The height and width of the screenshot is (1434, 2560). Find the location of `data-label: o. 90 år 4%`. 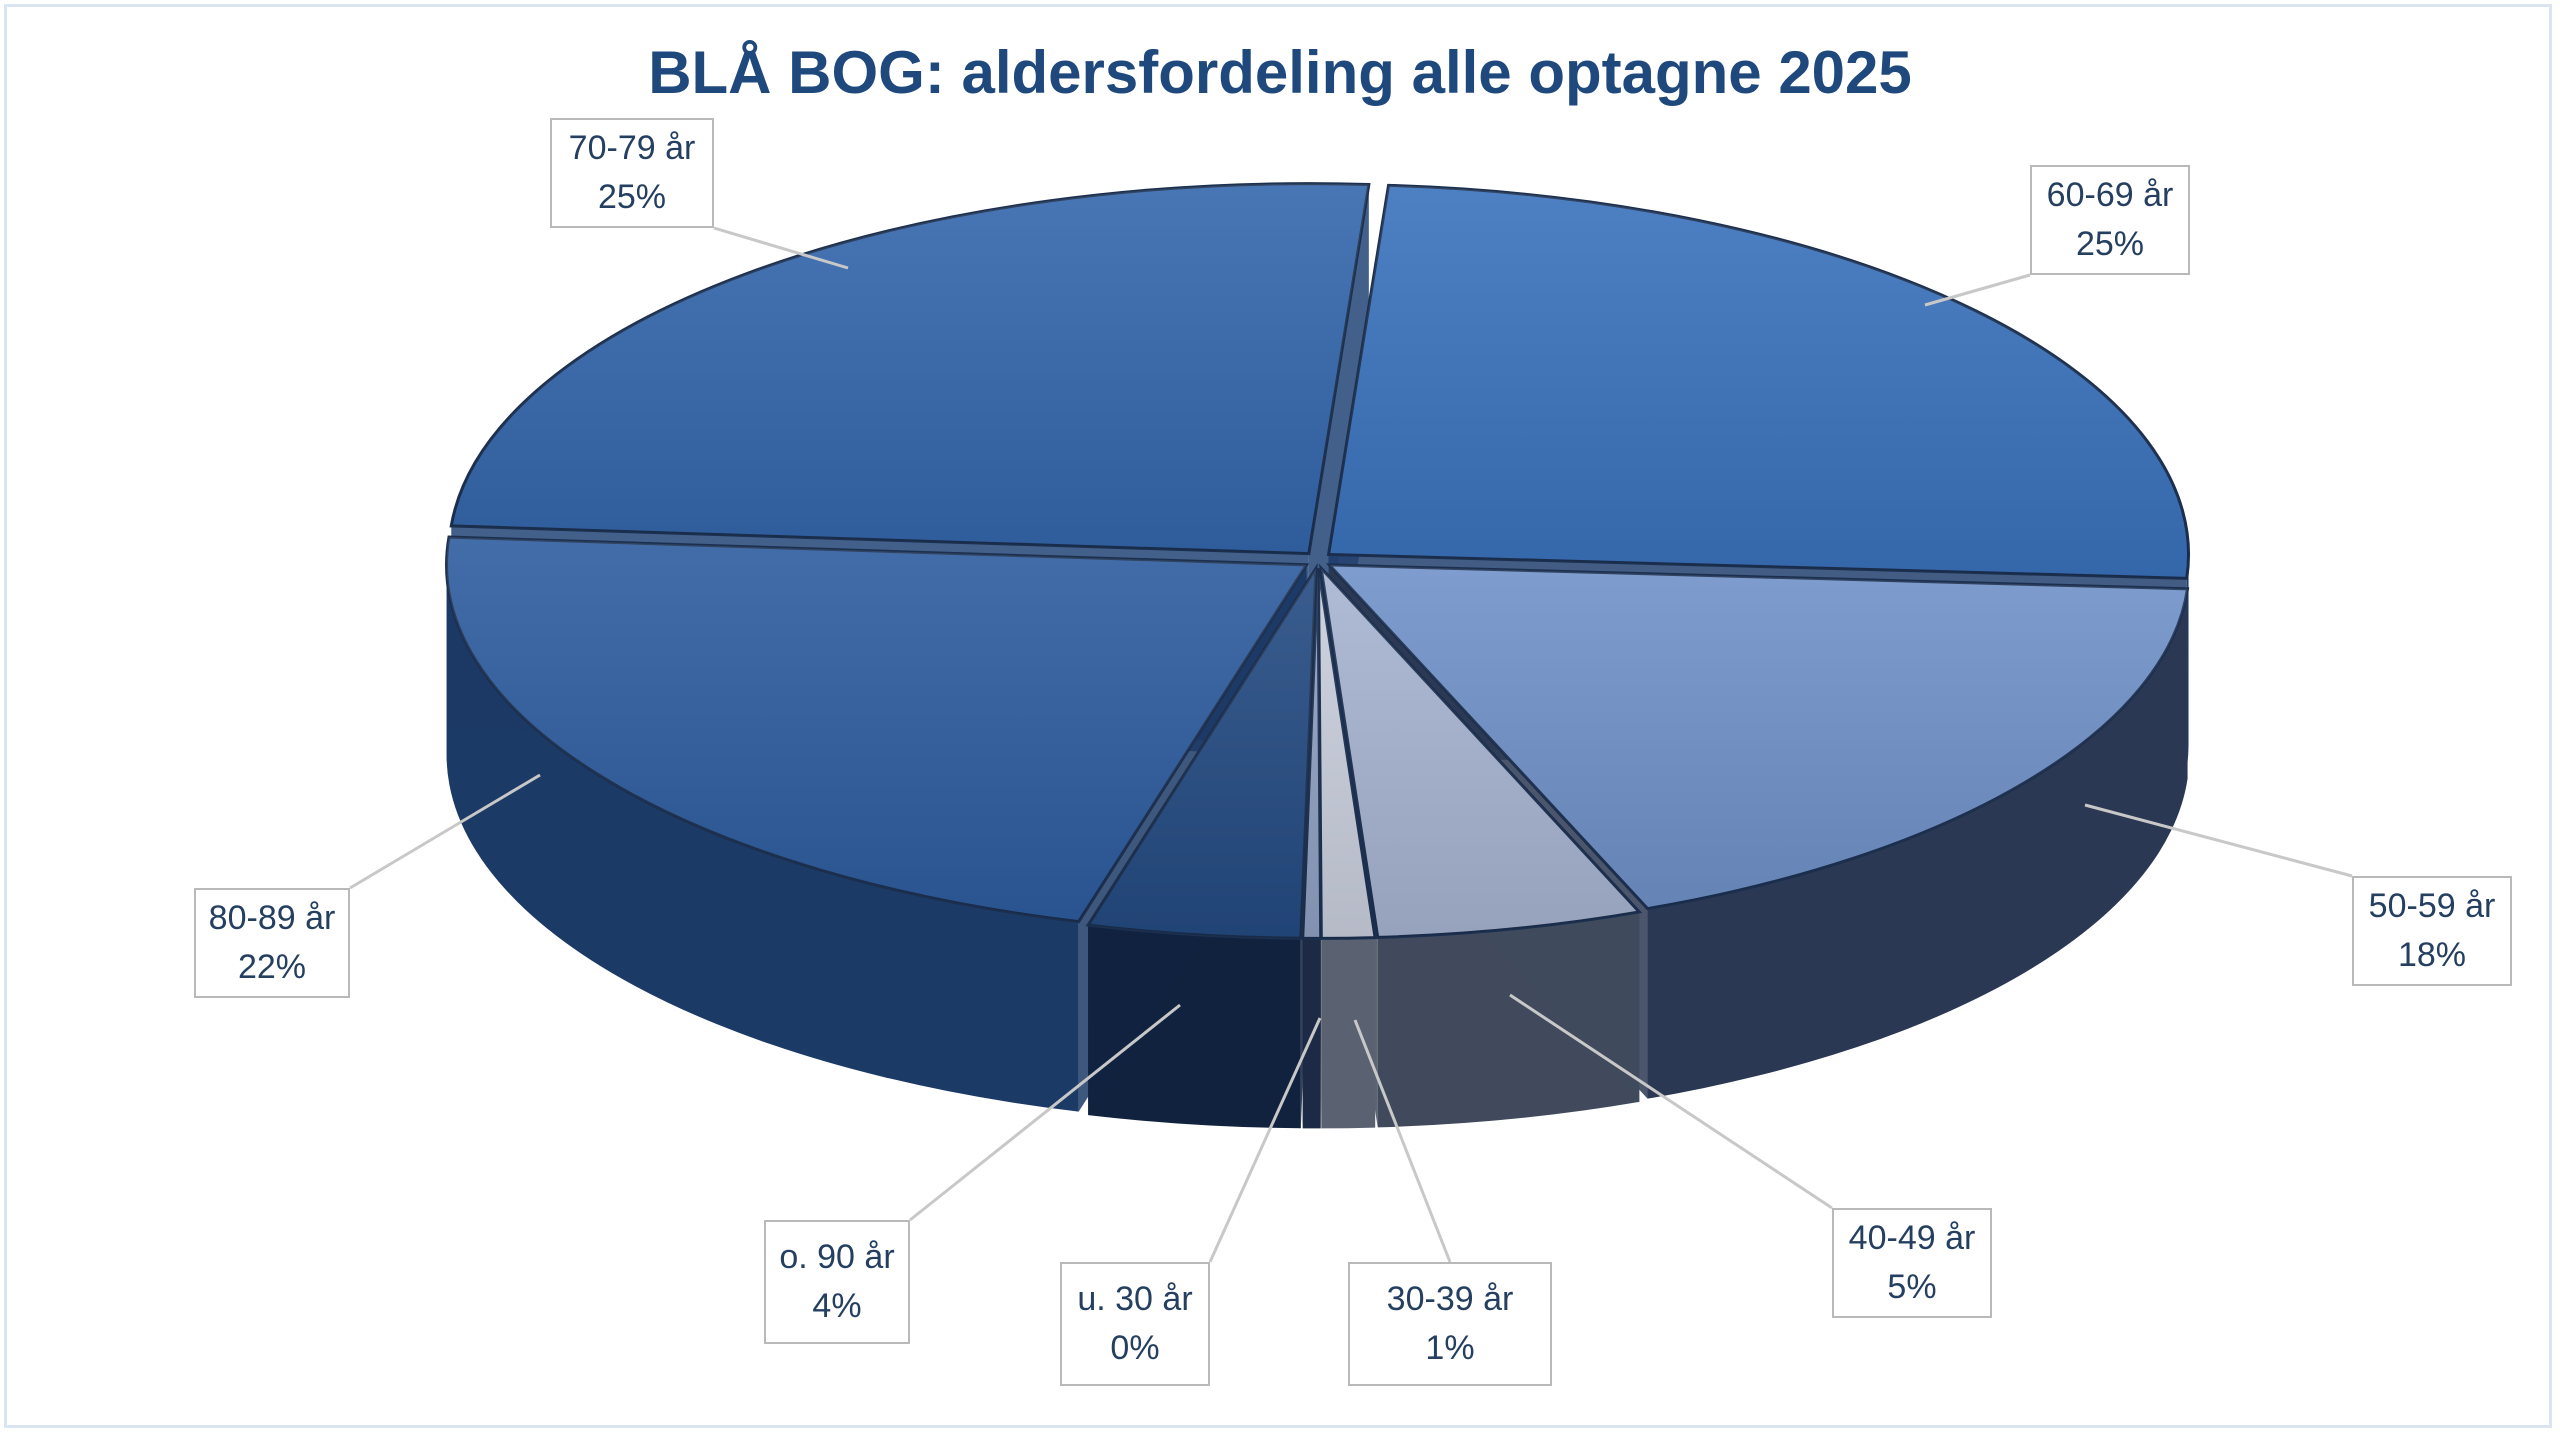

data-label: o. 90 år 4% is located at coordinates (837, 1282).